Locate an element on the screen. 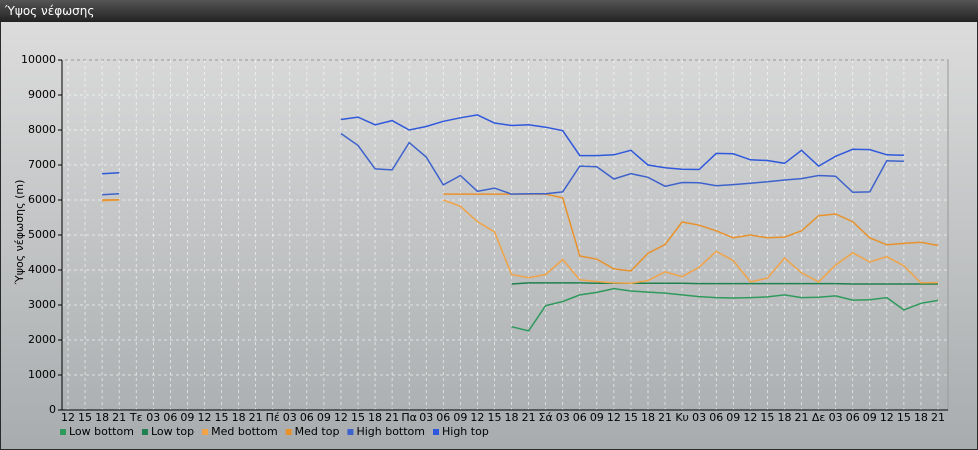 This screenshot has width=978, height=450. y-tick-label: 5000 is located at coordinates (42, 234).